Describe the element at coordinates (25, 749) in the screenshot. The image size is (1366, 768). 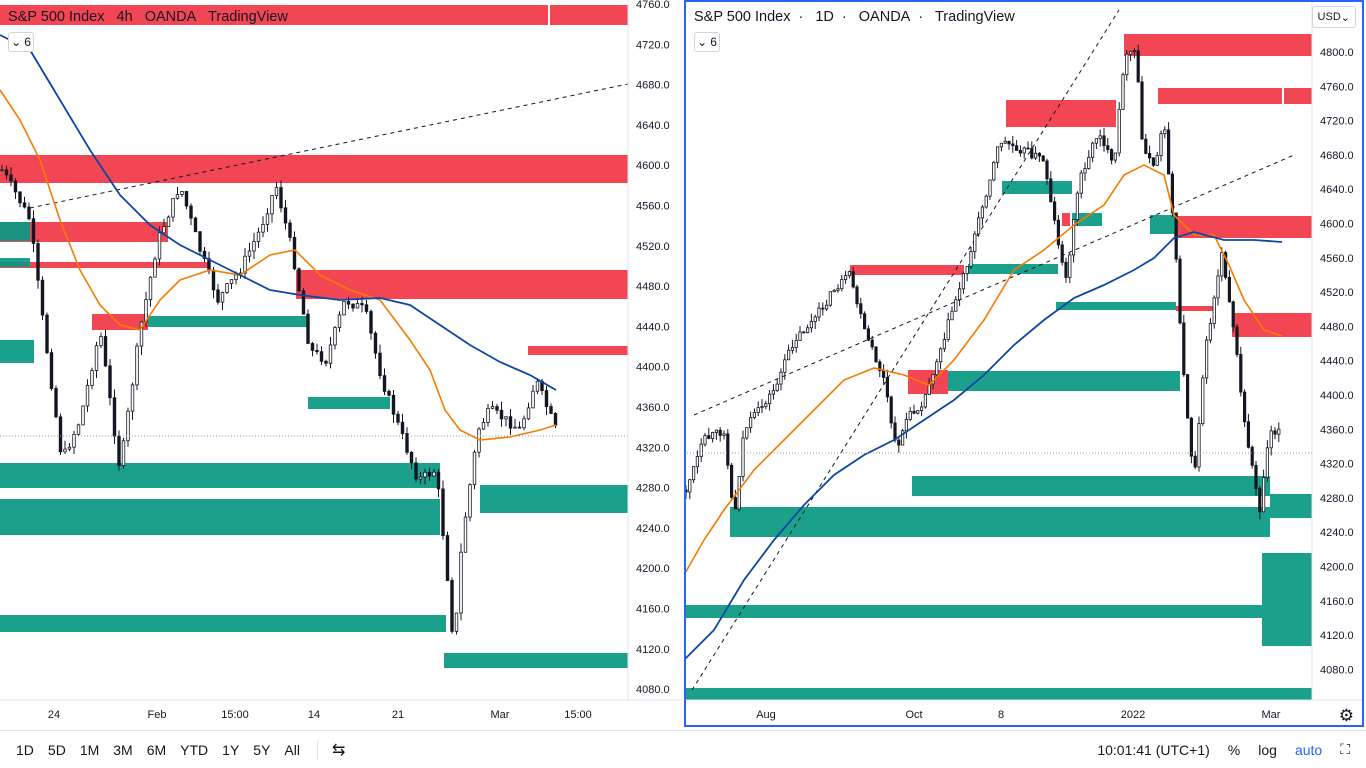
I see `timeframe-1d: 1D` at that location.